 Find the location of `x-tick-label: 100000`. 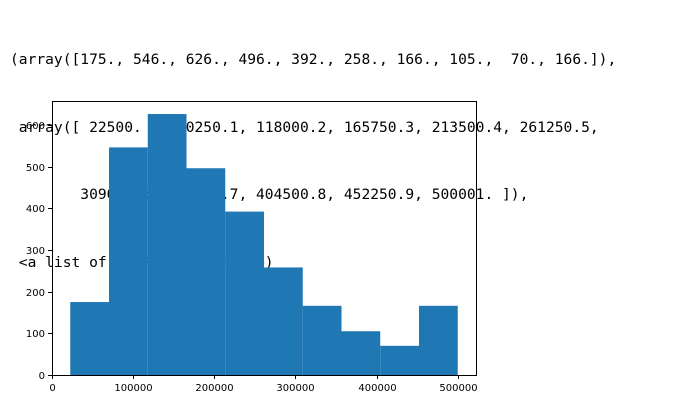

x-tick-label: 100000 is located at coordinates (133, 388).